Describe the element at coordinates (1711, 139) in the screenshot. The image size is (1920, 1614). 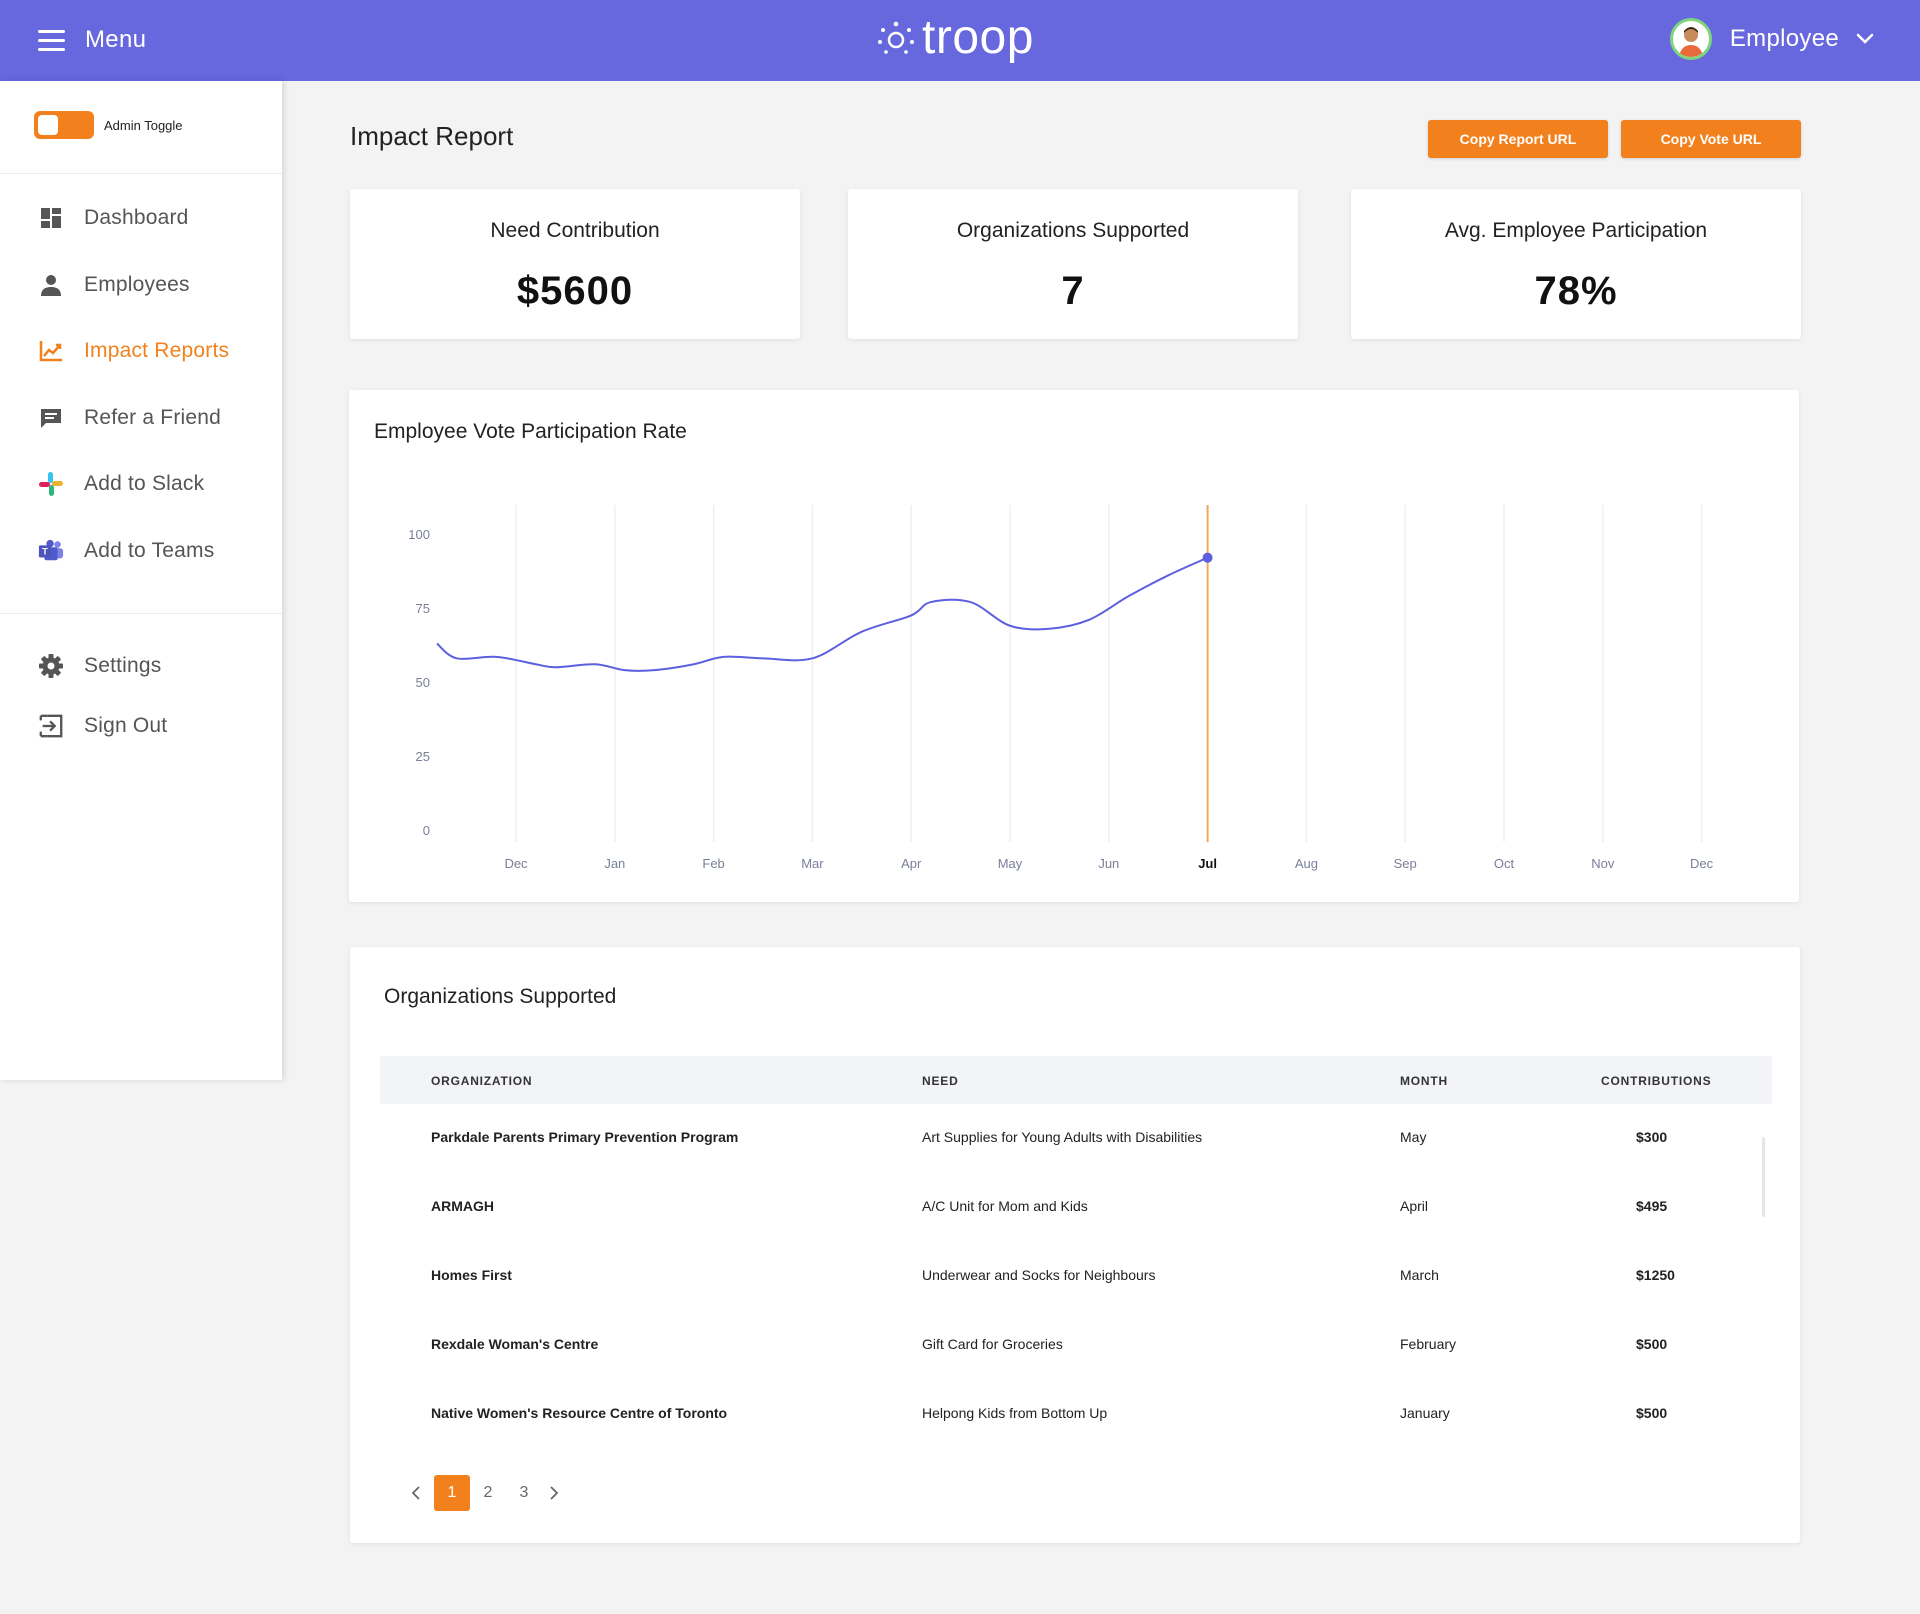
I see `copy-vote-url-button: Copy Vote URL` at that location.